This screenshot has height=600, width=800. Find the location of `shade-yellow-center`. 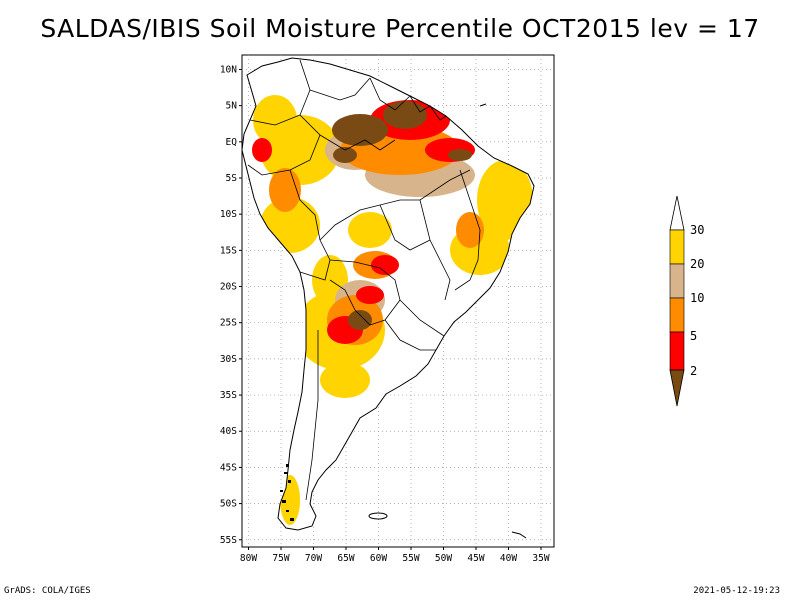

shade-yellow-center is located at coordinates (370, 230).